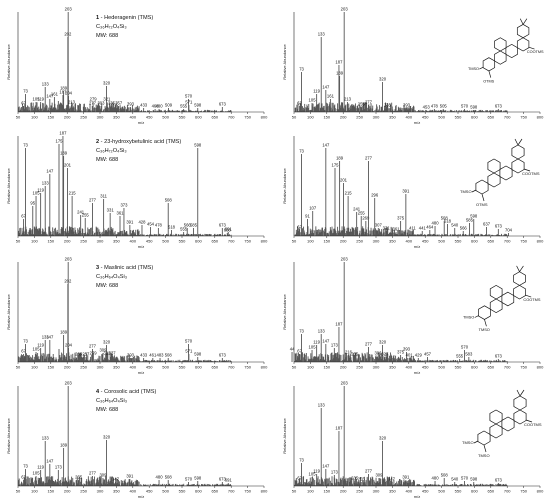 Image resolution: width=550 pixels, height=504 pixels. Describe the element at coordinates (131, 355) in the screenshot. I see `peak-label: 393` at that location.